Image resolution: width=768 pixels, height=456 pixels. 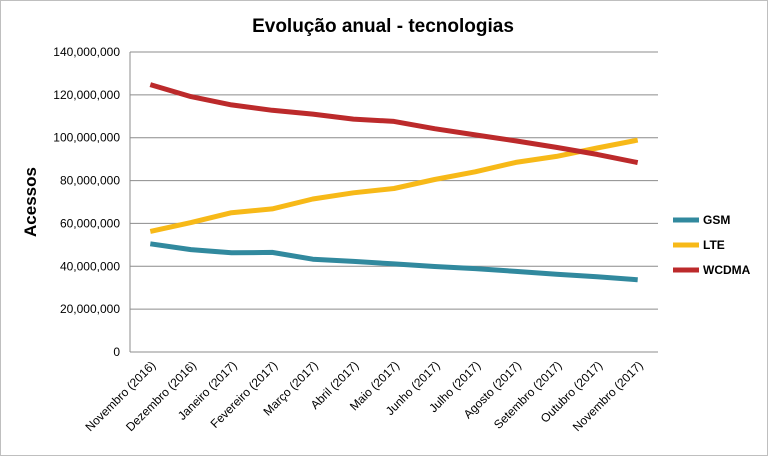 What do you see at coordinates (86, 138) in the screenshot?
I see `y-tick-label: 100,000,000` at bounding box center [86, 138].